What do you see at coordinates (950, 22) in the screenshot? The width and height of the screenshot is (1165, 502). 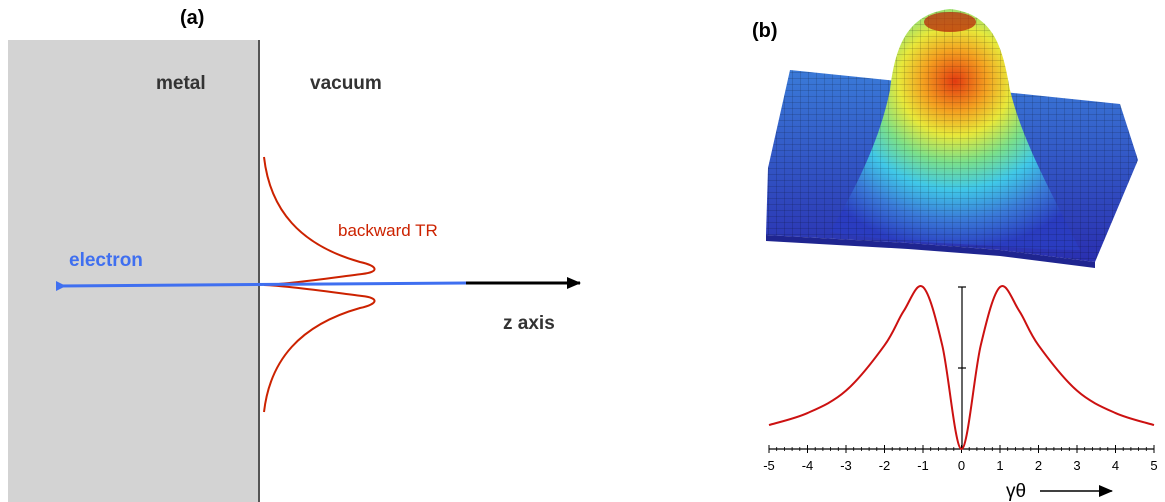 I see `surface-crater` at bounding box center [950, 22].